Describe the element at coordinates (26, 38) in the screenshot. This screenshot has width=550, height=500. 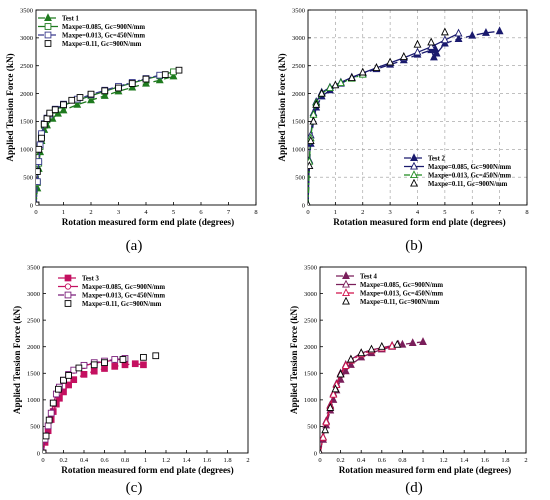
I see `y-tick-label: 3000` at that location.